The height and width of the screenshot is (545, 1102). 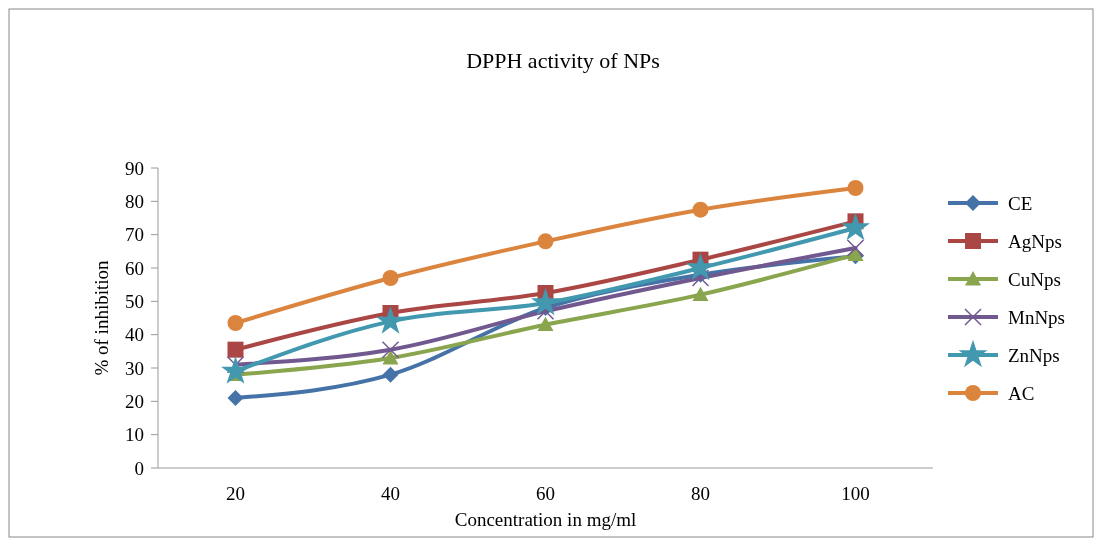 I want to click on x-tick-label: 60, so click(x=545, y=493).